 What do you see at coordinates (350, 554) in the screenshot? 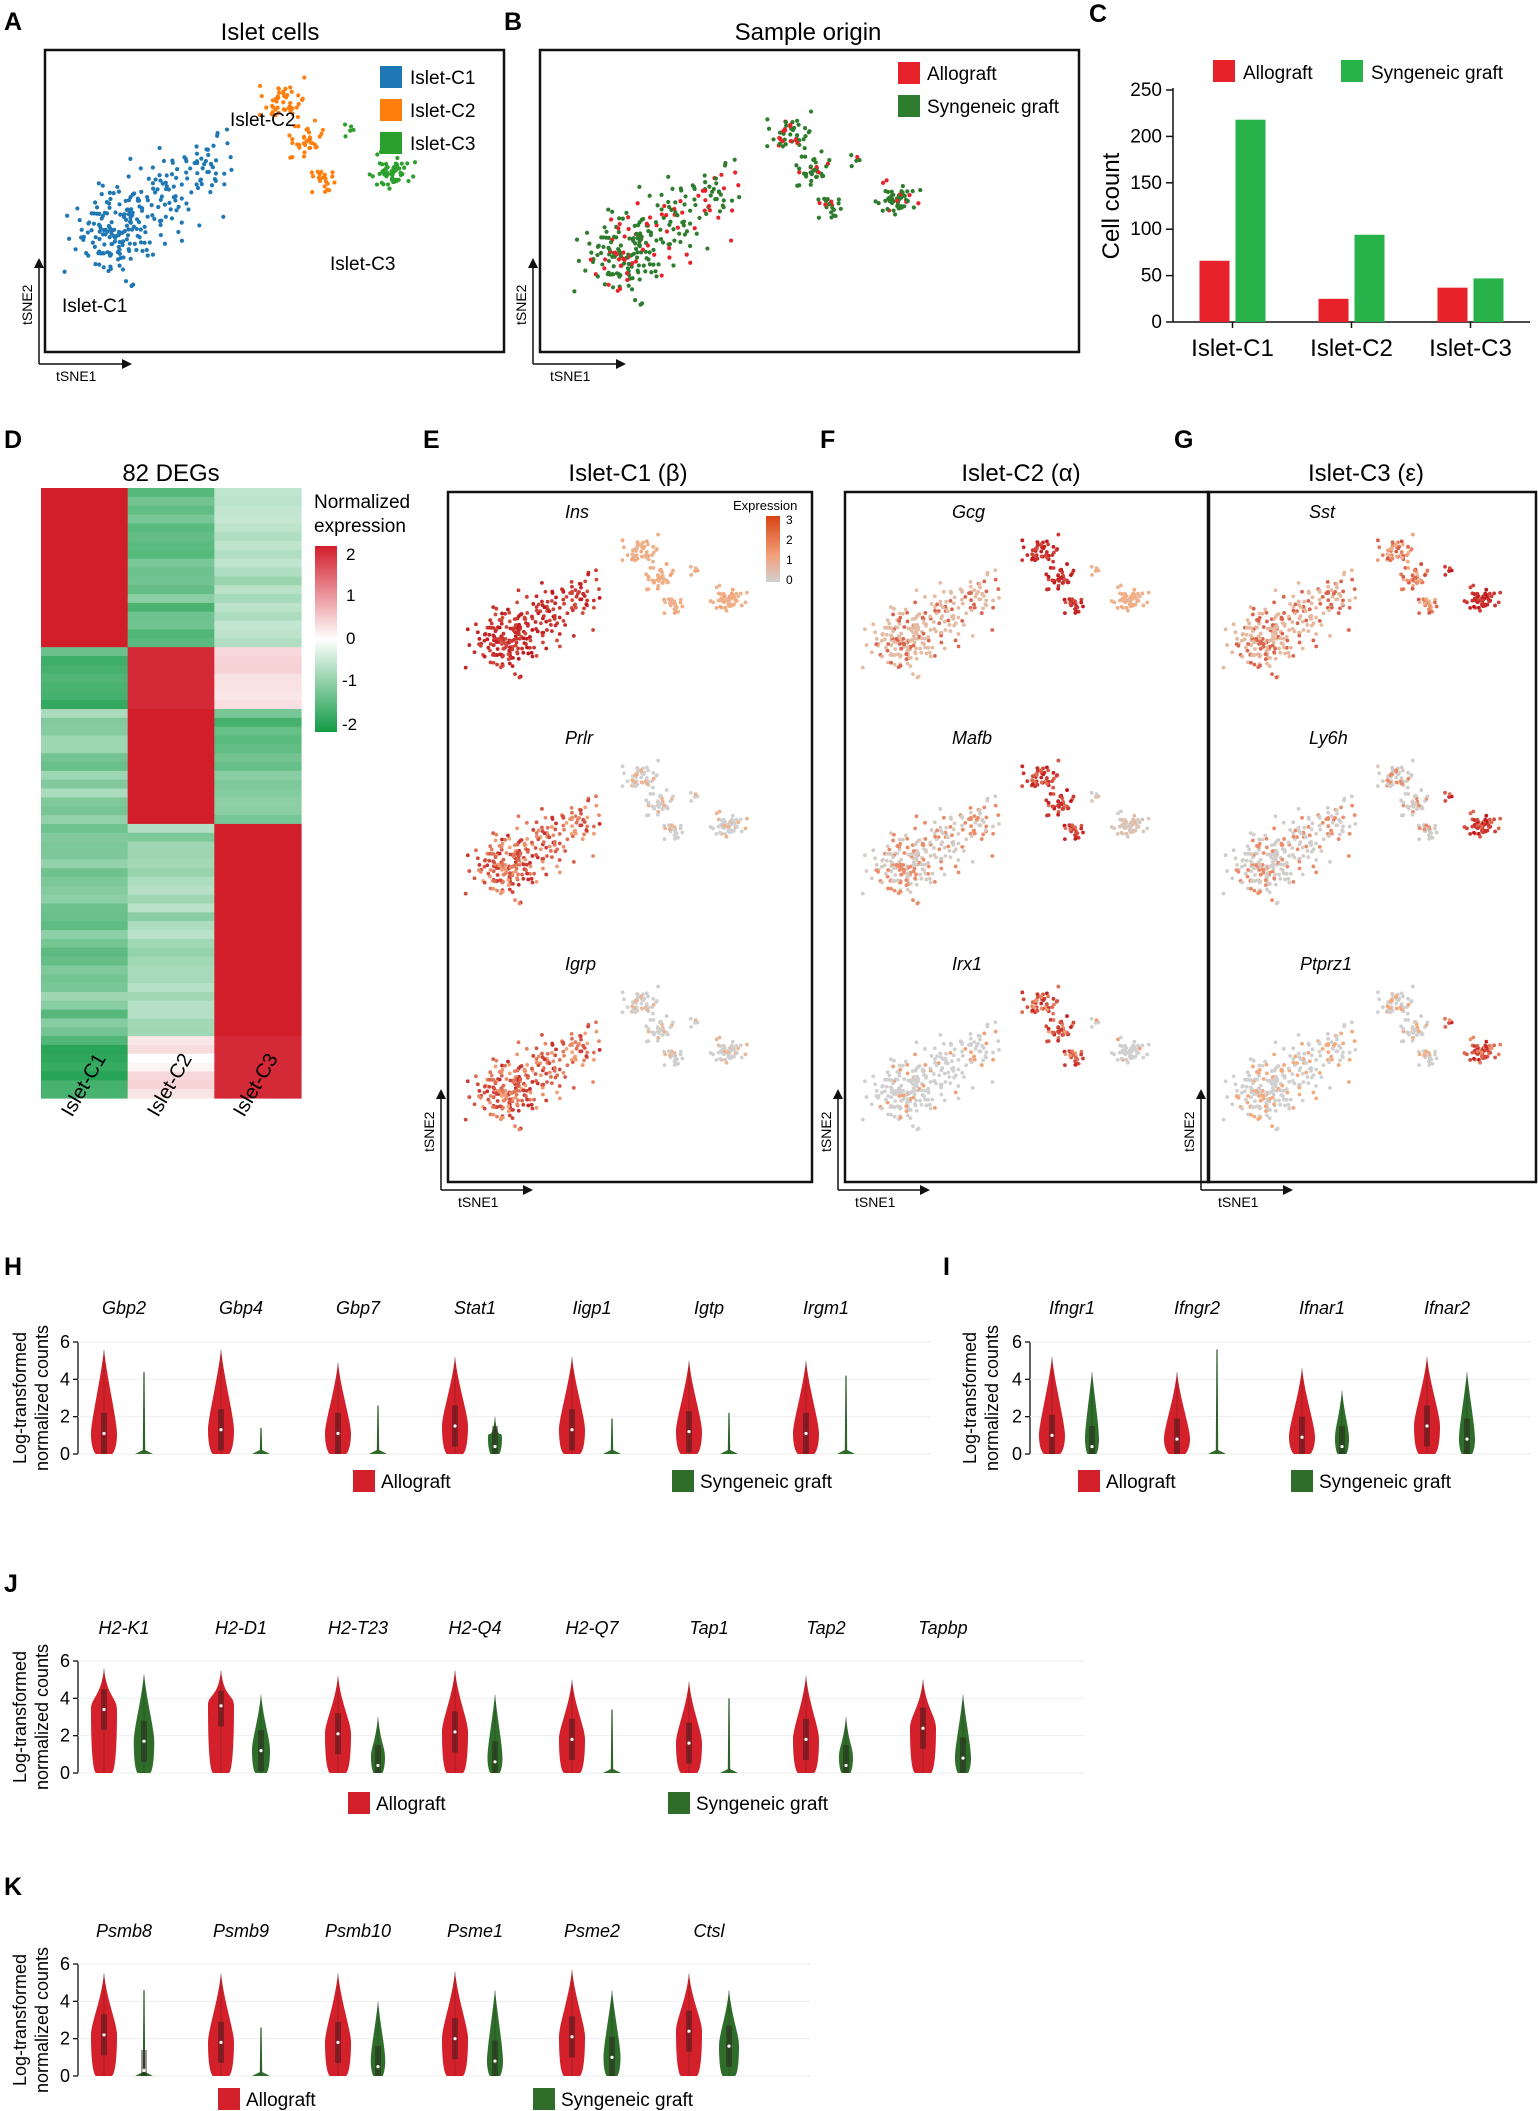
I see `colorbar-tick-2: 2` at bounding box center [350, 554].